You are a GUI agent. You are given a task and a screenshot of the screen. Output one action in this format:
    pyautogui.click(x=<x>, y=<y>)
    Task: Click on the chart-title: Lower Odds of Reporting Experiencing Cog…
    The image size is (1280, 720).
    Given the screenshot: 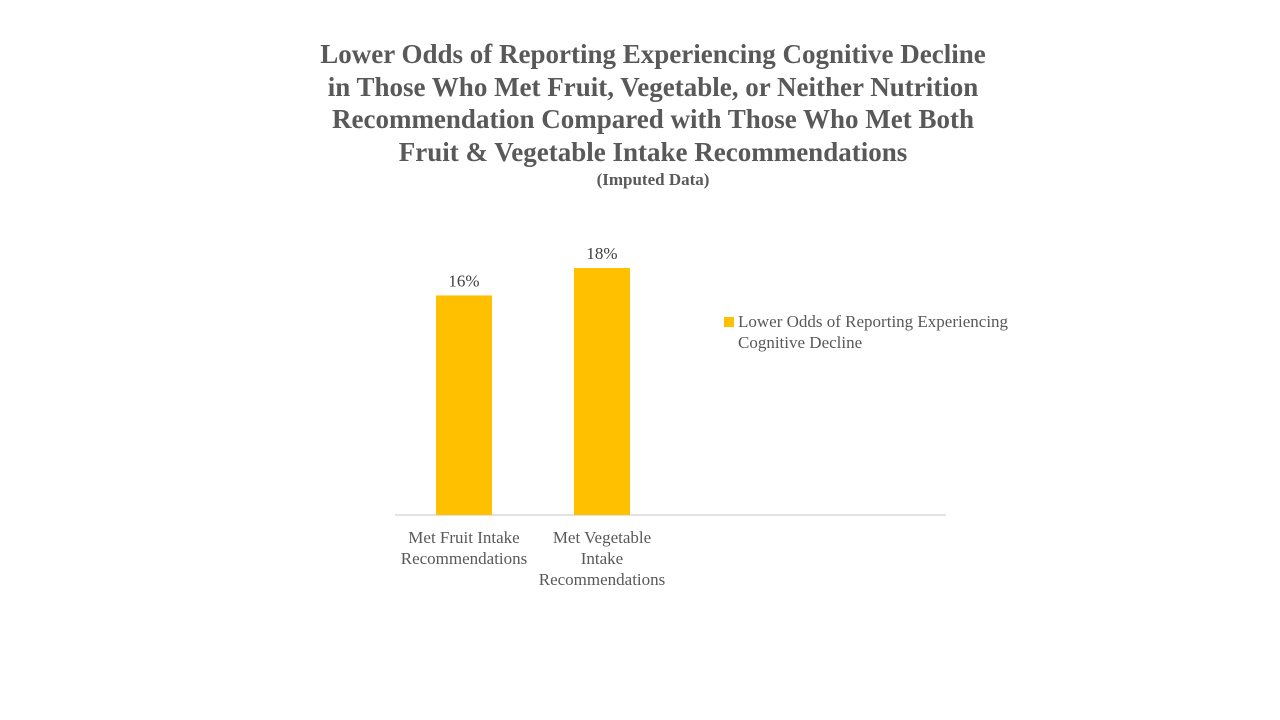 What is the action you would take?
    pyautogui.click(x=653, y=103)
    